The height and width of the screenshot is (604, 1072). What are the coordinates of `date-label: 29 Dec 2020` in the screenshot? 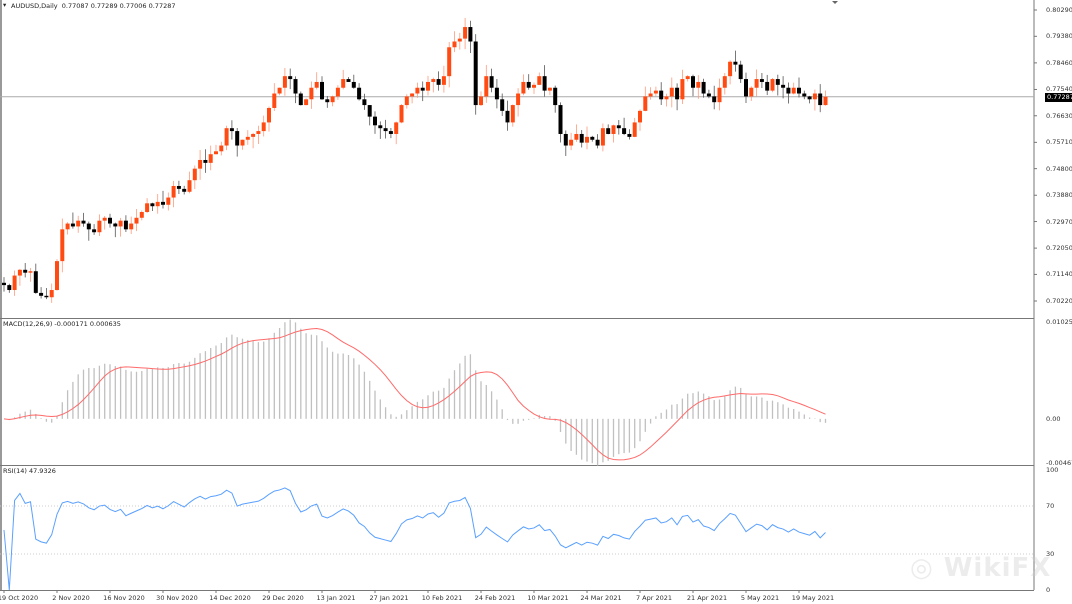 It's located at (283, 598).